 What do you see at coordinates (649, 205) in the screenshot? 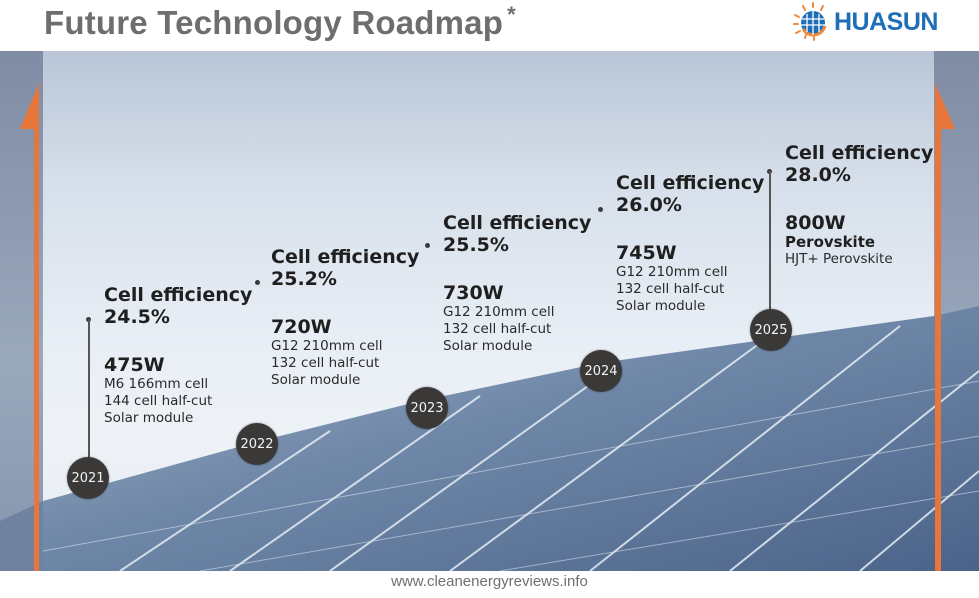
I see `efficiency-value: 26.0%` at bounding box center [649, 205].